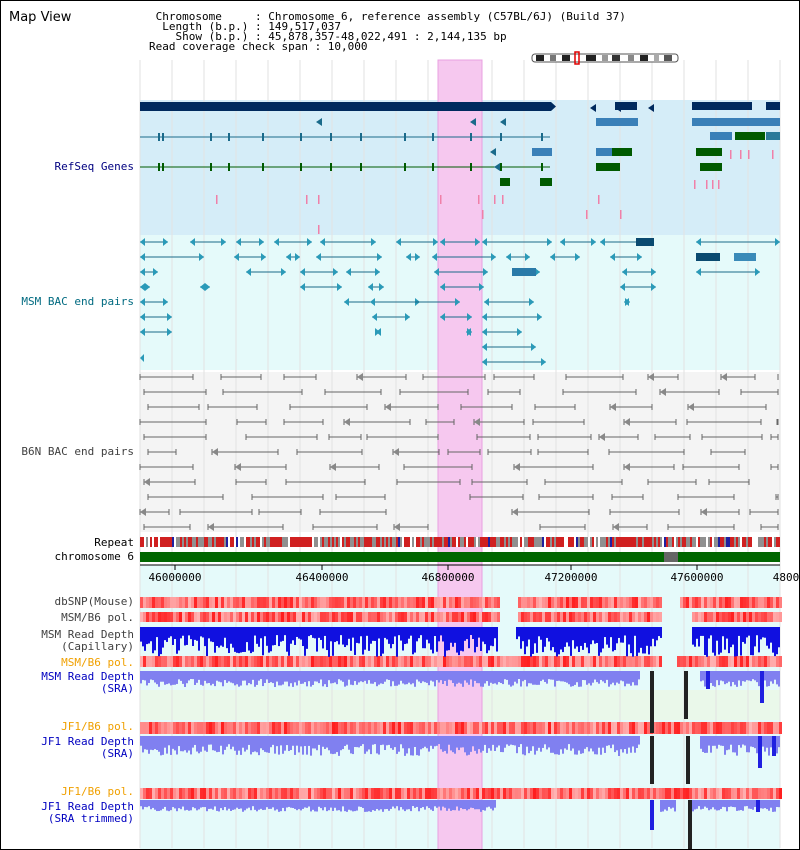 Image resolution: width=800 pixels, height=850 pixels. What do you see at coordinates (774, 746) in the screenshot?
I see `jf1-sra-depth-spike` at bounding box center [774, 746].